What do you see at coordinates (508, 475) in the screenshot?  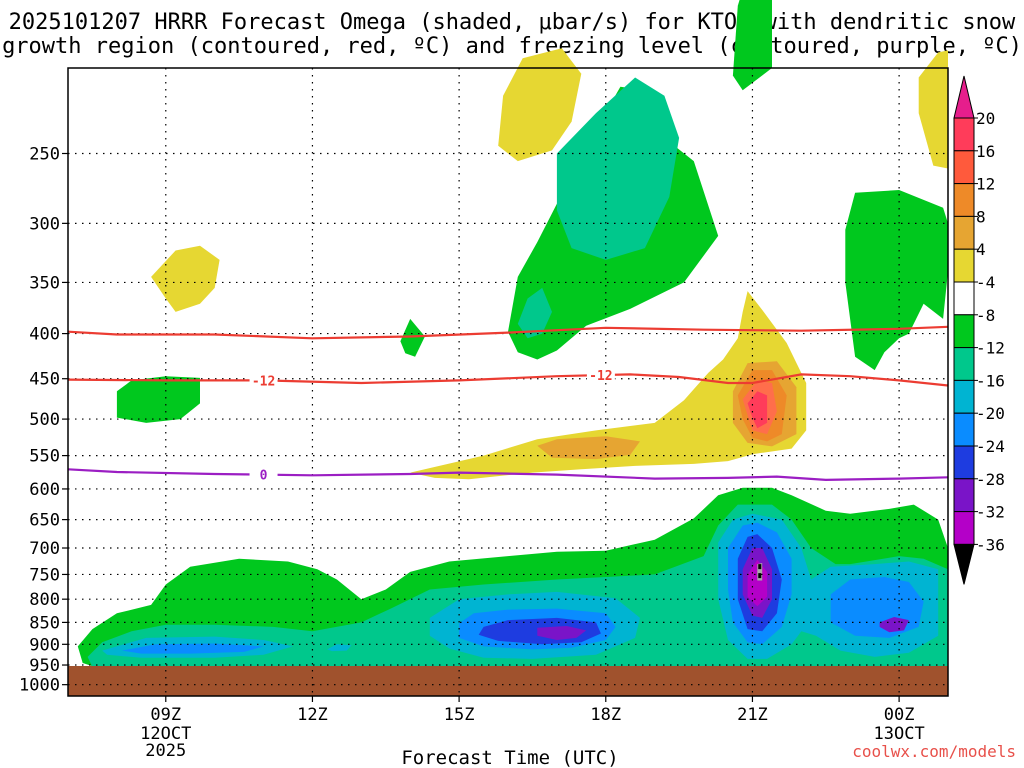 I see `freezing-level-contour` at bounding box center [508, 475].